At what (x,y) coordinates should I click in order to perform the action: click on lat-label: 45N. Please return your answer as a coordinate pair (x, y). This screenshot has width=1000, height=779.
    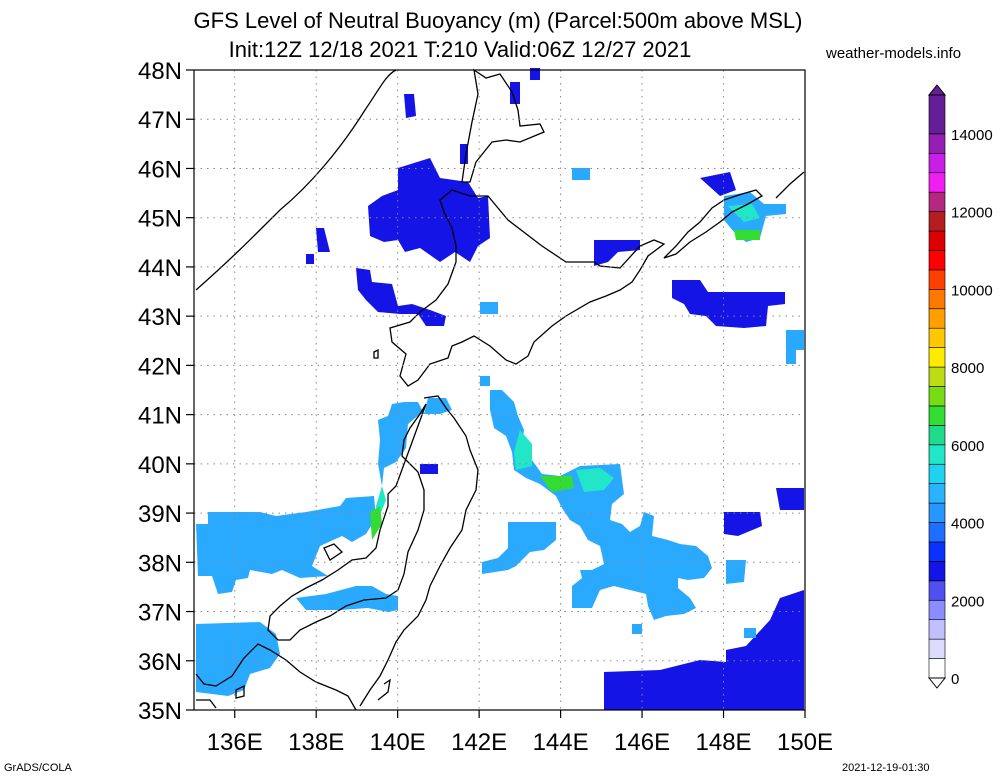
    Looking at the image, I should click on (160, 219).